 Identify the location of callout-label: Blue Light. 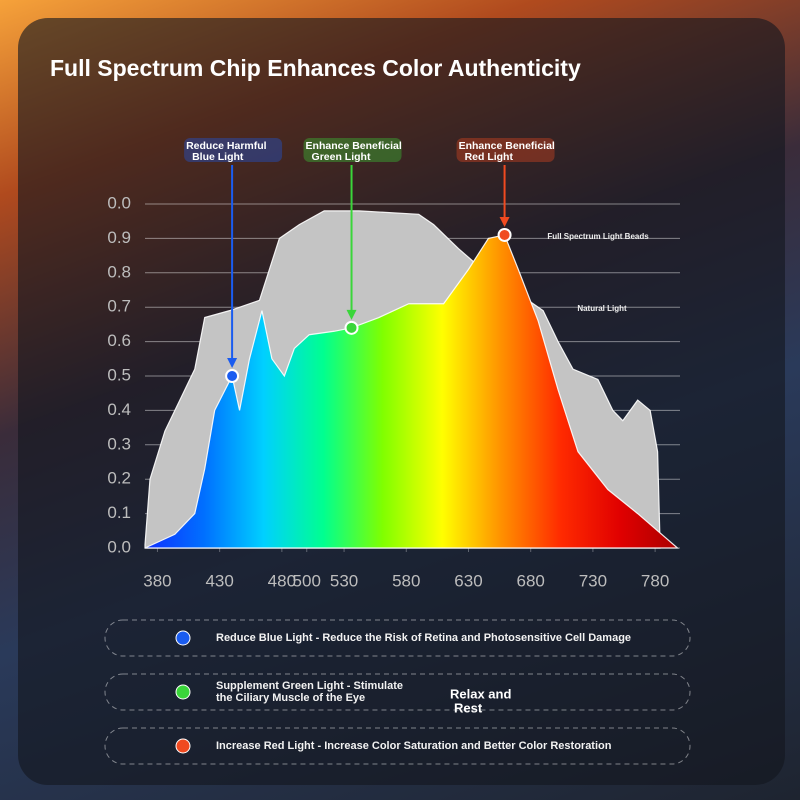
(218, 157).